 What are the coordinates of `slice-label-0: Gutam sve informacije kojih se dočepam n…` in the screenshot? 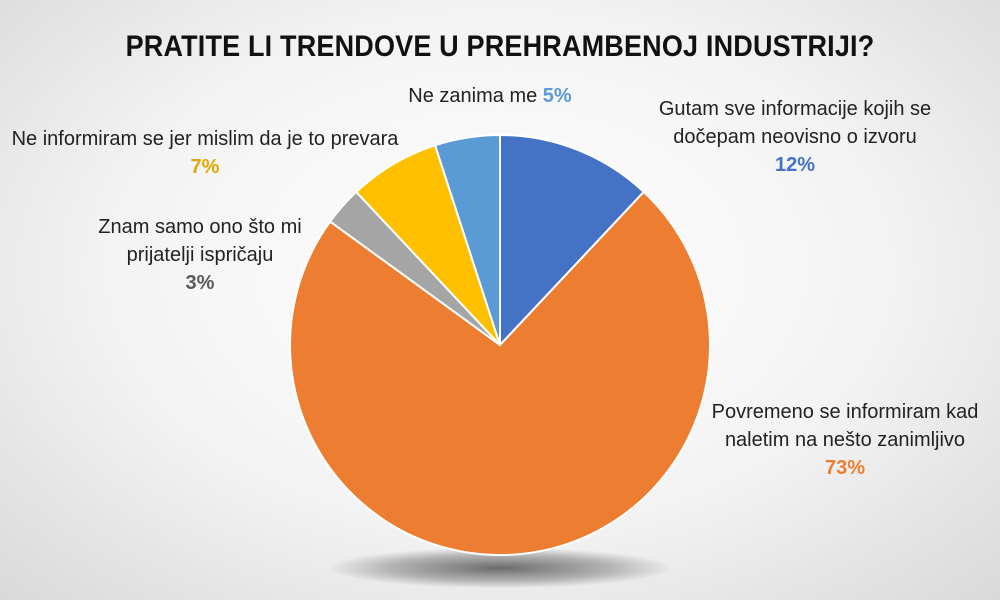 It's located at (795, 137).